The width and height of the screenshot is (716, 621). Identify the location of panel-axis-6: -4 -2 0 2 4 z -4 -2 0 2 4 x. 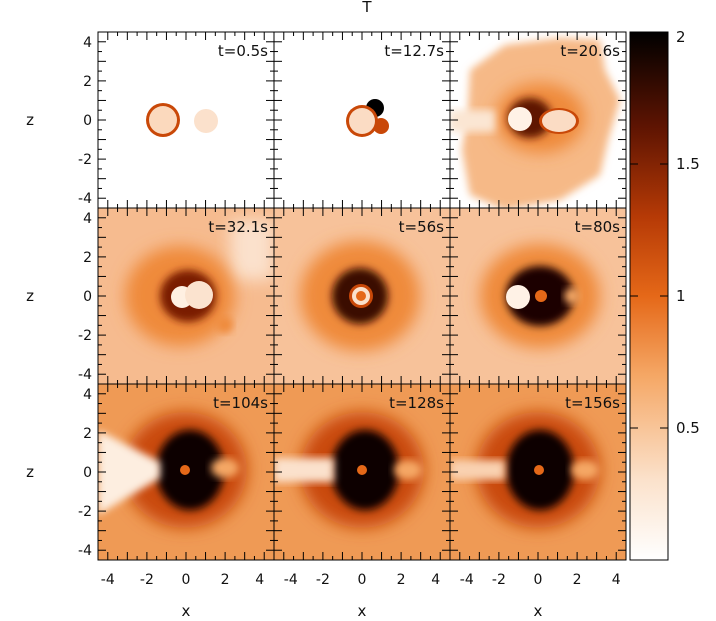
(150, 501).